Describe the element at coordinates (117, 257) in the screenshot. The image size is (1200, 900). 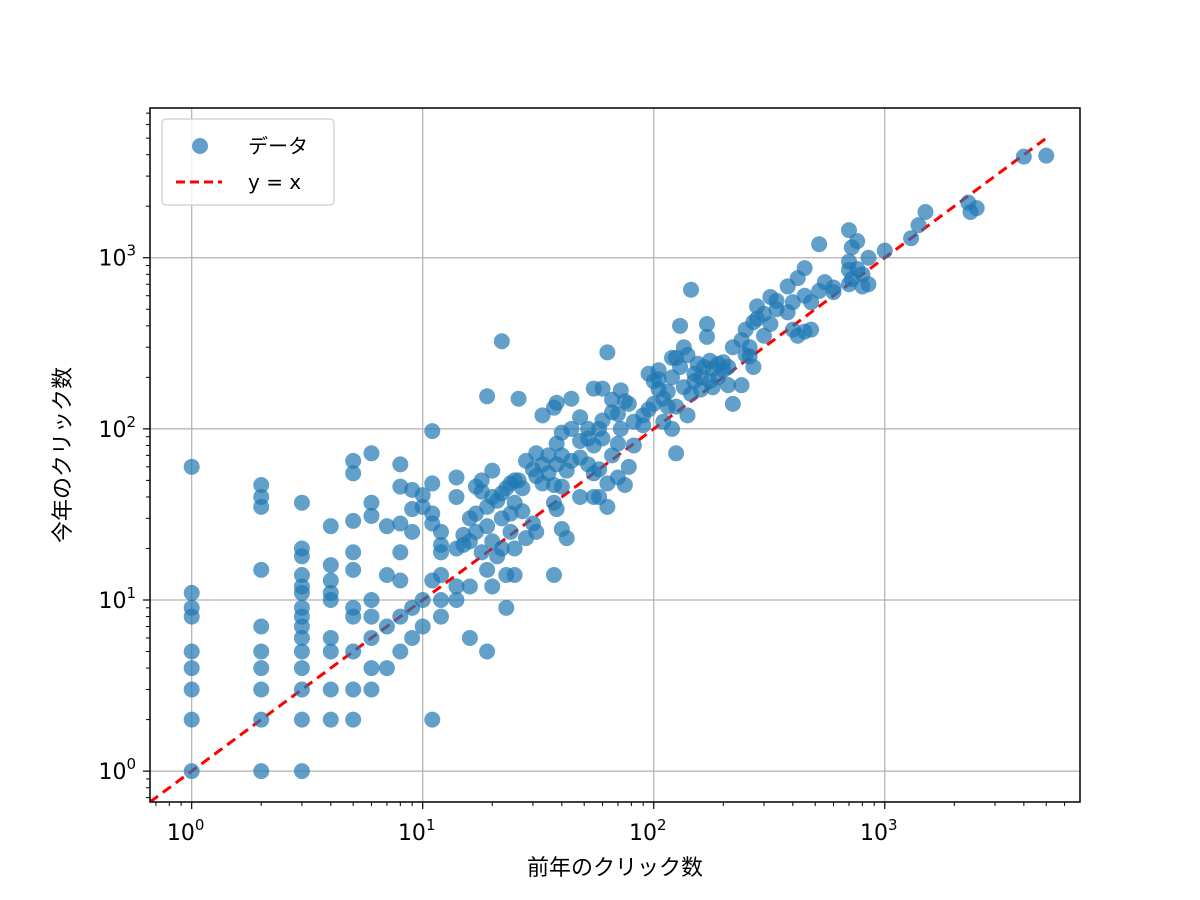
I see `y-tick-label: 10³` at that location.